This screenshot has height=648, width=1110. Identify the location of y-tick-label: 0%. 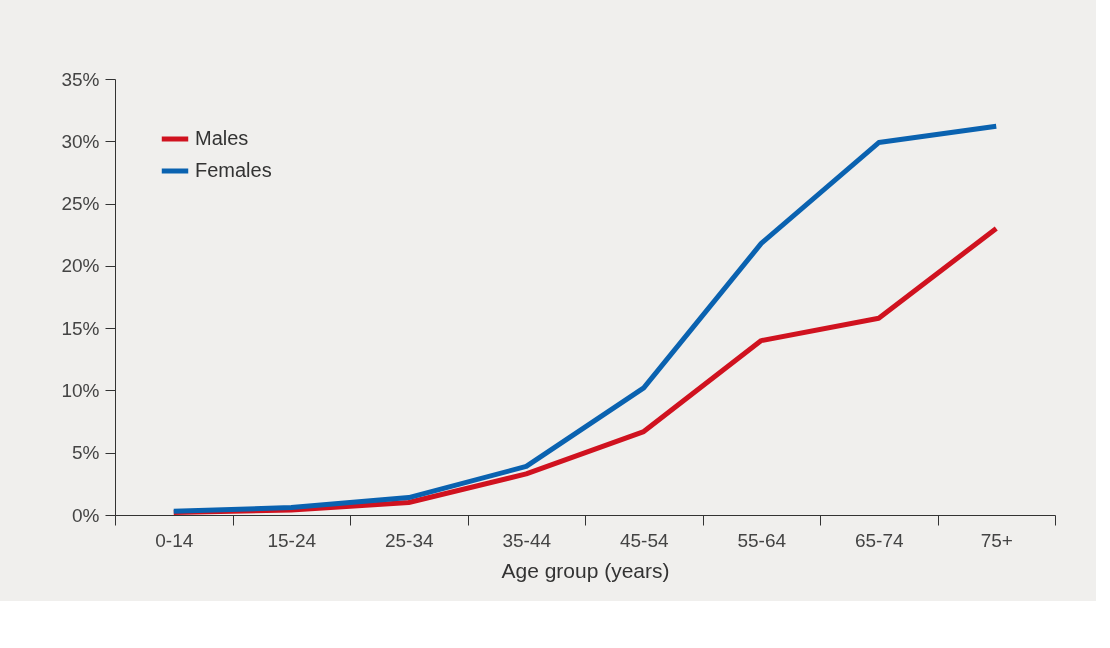
(86, 515).